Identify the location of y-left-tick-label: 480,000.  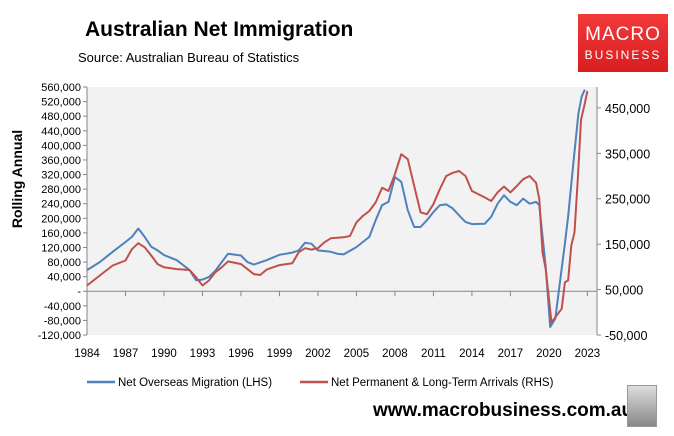
(61, 117).